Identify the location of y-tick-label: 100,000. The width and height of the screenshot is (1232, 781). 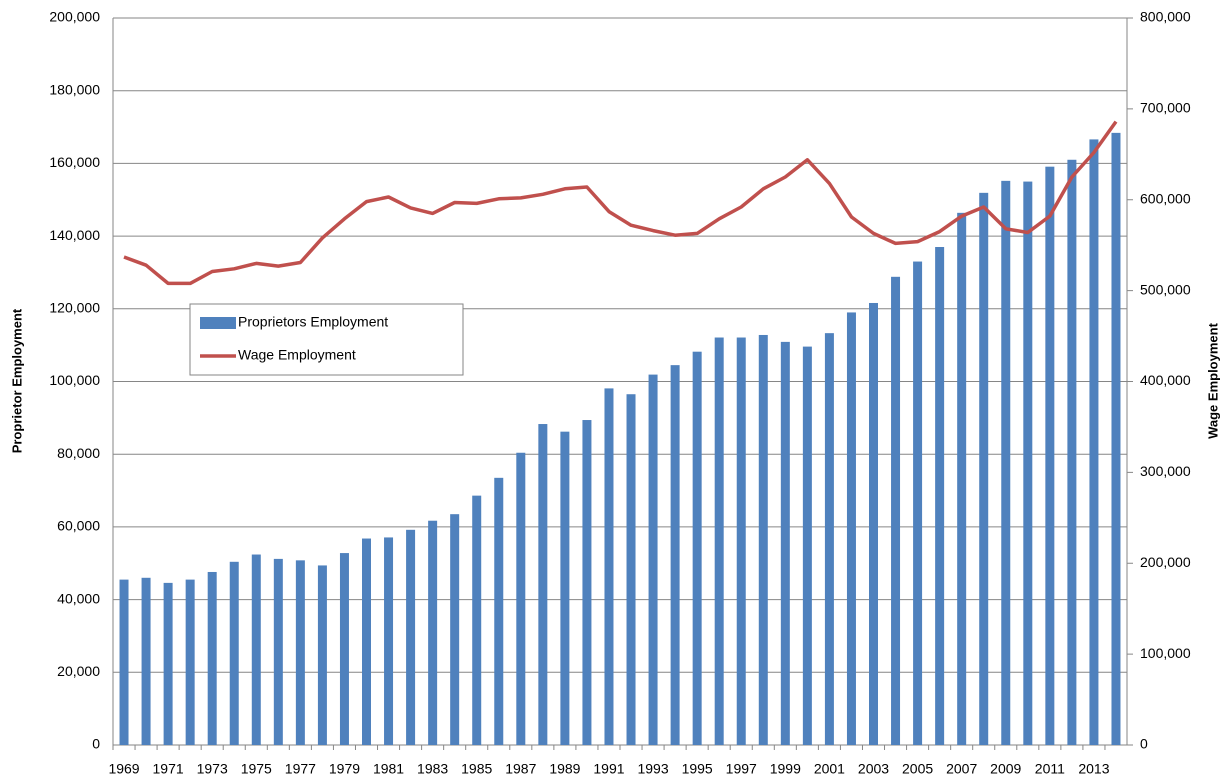
(74, 380).